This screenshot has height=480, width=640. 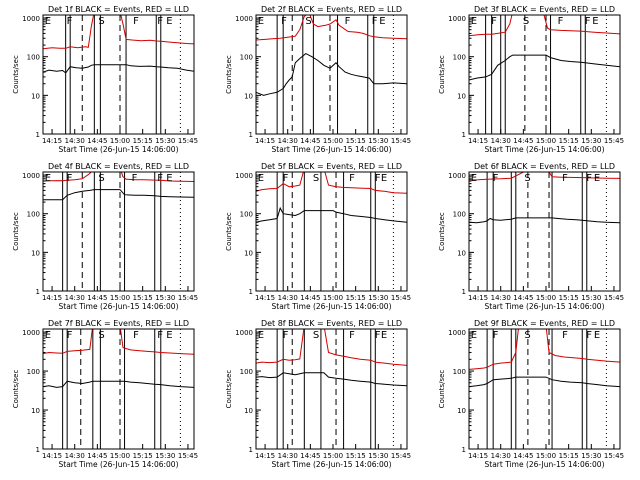 I want to click on panel-title: Det 5f BLACK = Events, RED = LLD, so click(x=331, y=166).